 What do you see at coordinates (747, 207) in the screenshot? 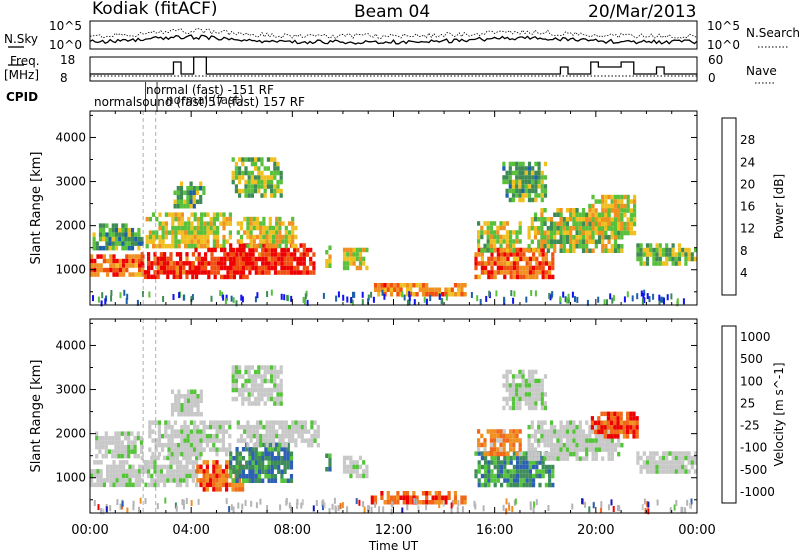
I see `power-colorbar-tick: 16` at bounding box center [747, 207].